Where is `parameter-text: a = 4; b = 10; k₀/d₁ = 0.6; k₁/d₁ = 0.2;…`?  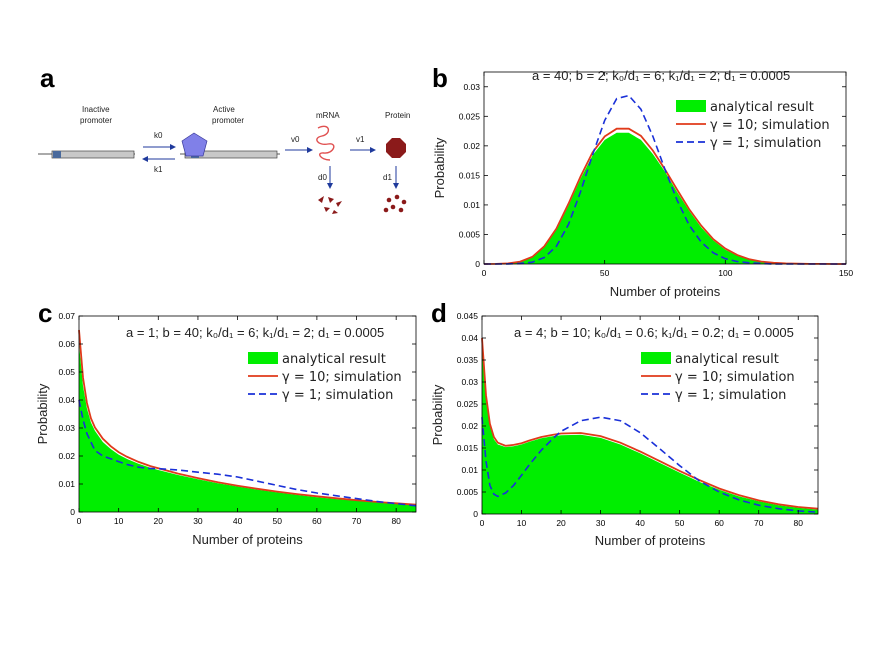
parameter-text: a = 4; b = 10; k₀/d₁ = 0.6; k₁/d₁ = 0.2;… is located at coordinates (654, 332).